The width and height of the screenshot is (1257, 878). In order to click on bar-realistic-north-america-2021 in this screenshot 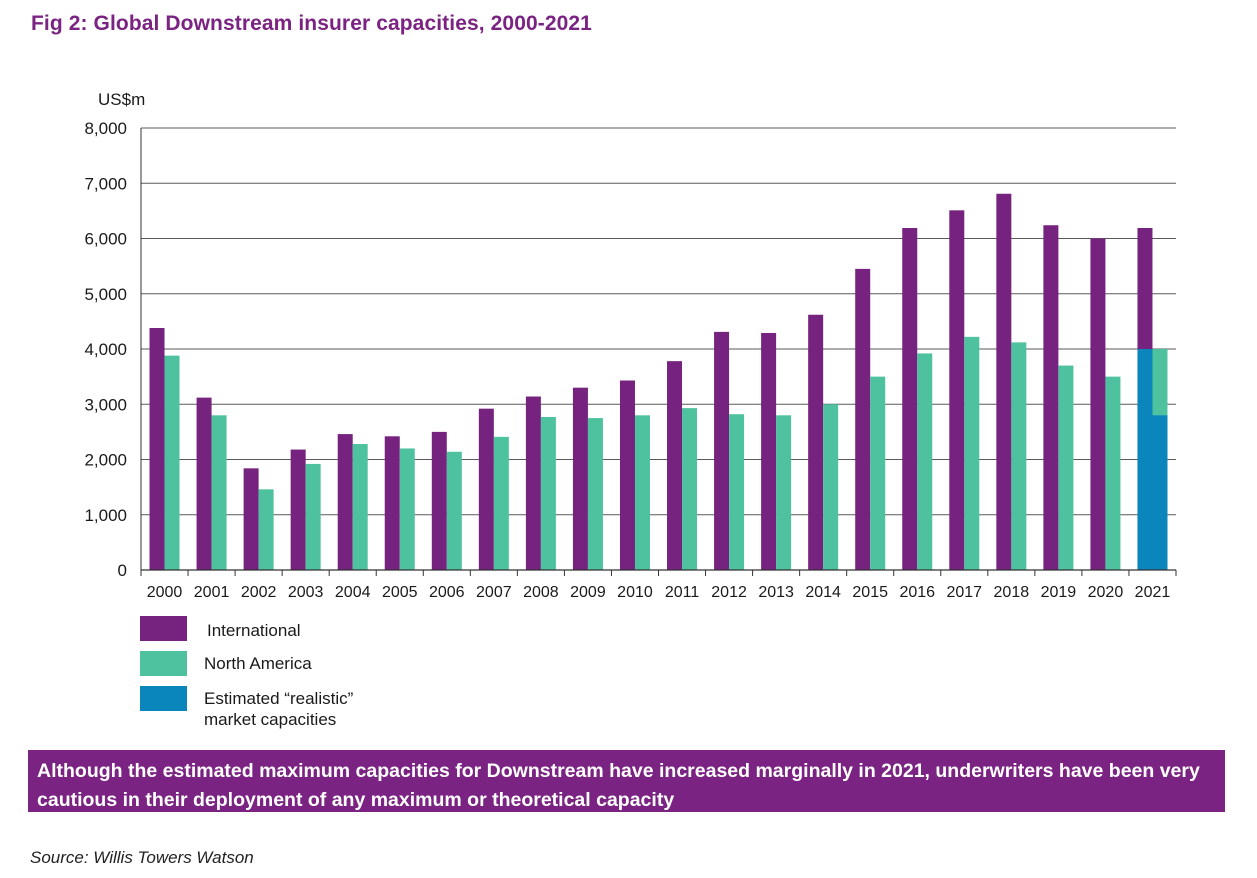, I will do `click(1160, 492)`.